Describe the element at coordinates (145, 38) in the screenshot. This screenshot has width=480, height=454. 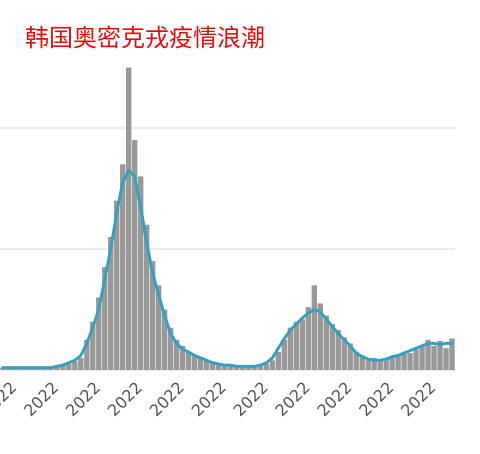
I see `chart-title: 韩国奥密克戎疫情浪潮` at that location.